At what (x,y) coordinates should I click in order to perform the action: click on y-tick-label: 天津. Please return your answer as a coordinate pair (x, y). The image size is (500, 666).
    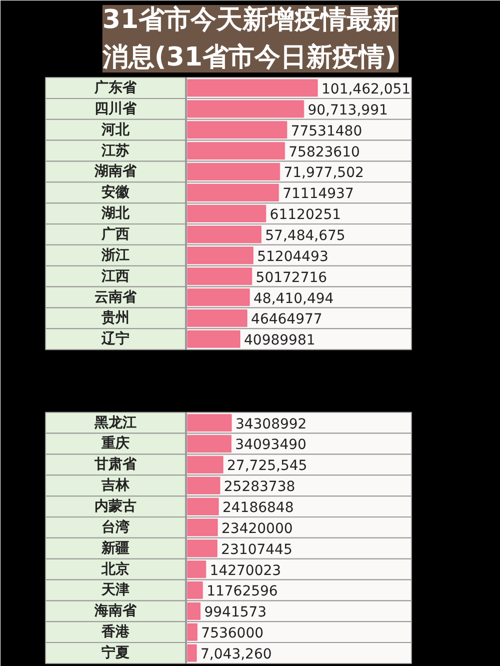
    Looking at the image, I should click on (115, 590).